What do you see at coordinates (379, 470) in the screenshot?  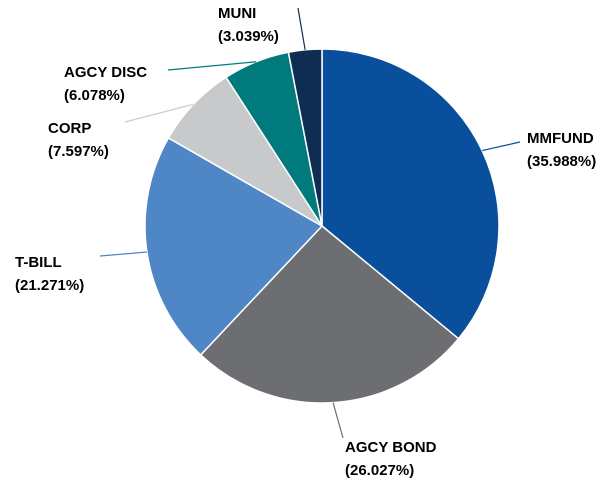 I see `slice-value-label: (26.027%)` at bounding box center [379, 470].